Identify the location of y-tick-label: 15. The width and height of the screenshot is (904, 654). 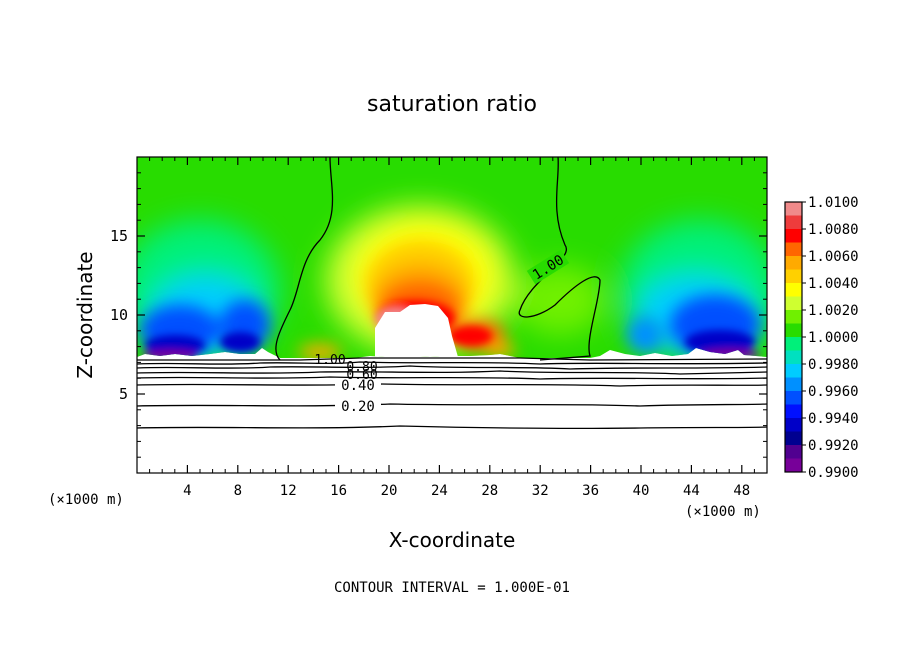
(119, 236).